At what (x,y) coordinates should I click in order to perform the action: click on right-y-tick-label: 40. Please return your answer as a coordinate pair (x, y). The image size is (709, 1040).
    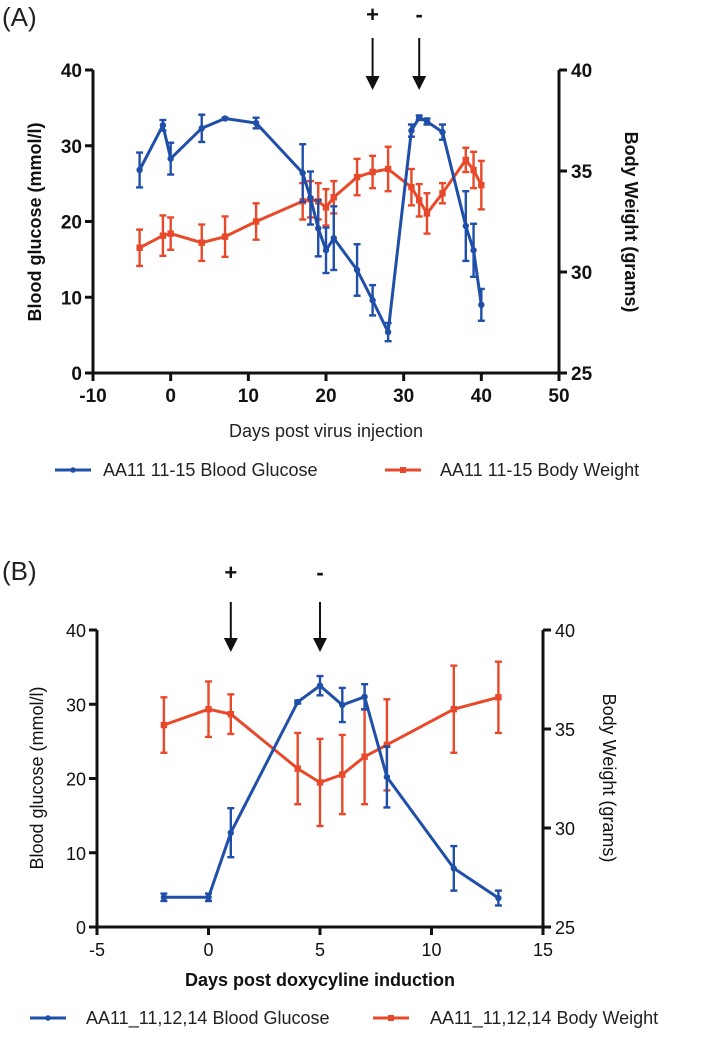
    Looking at the image, I should click on (581, 71).